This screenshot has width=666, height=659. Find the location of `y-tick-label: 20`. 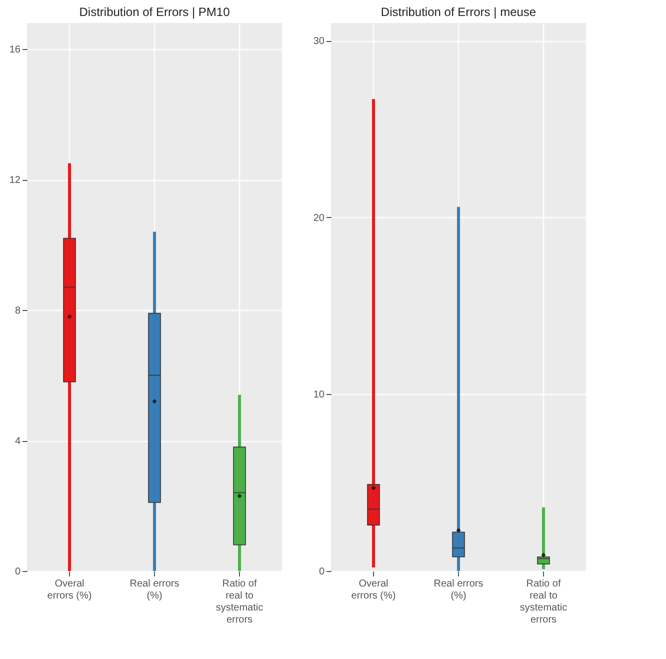

y-tick-label: 20 is located at coordinates (319, 218).